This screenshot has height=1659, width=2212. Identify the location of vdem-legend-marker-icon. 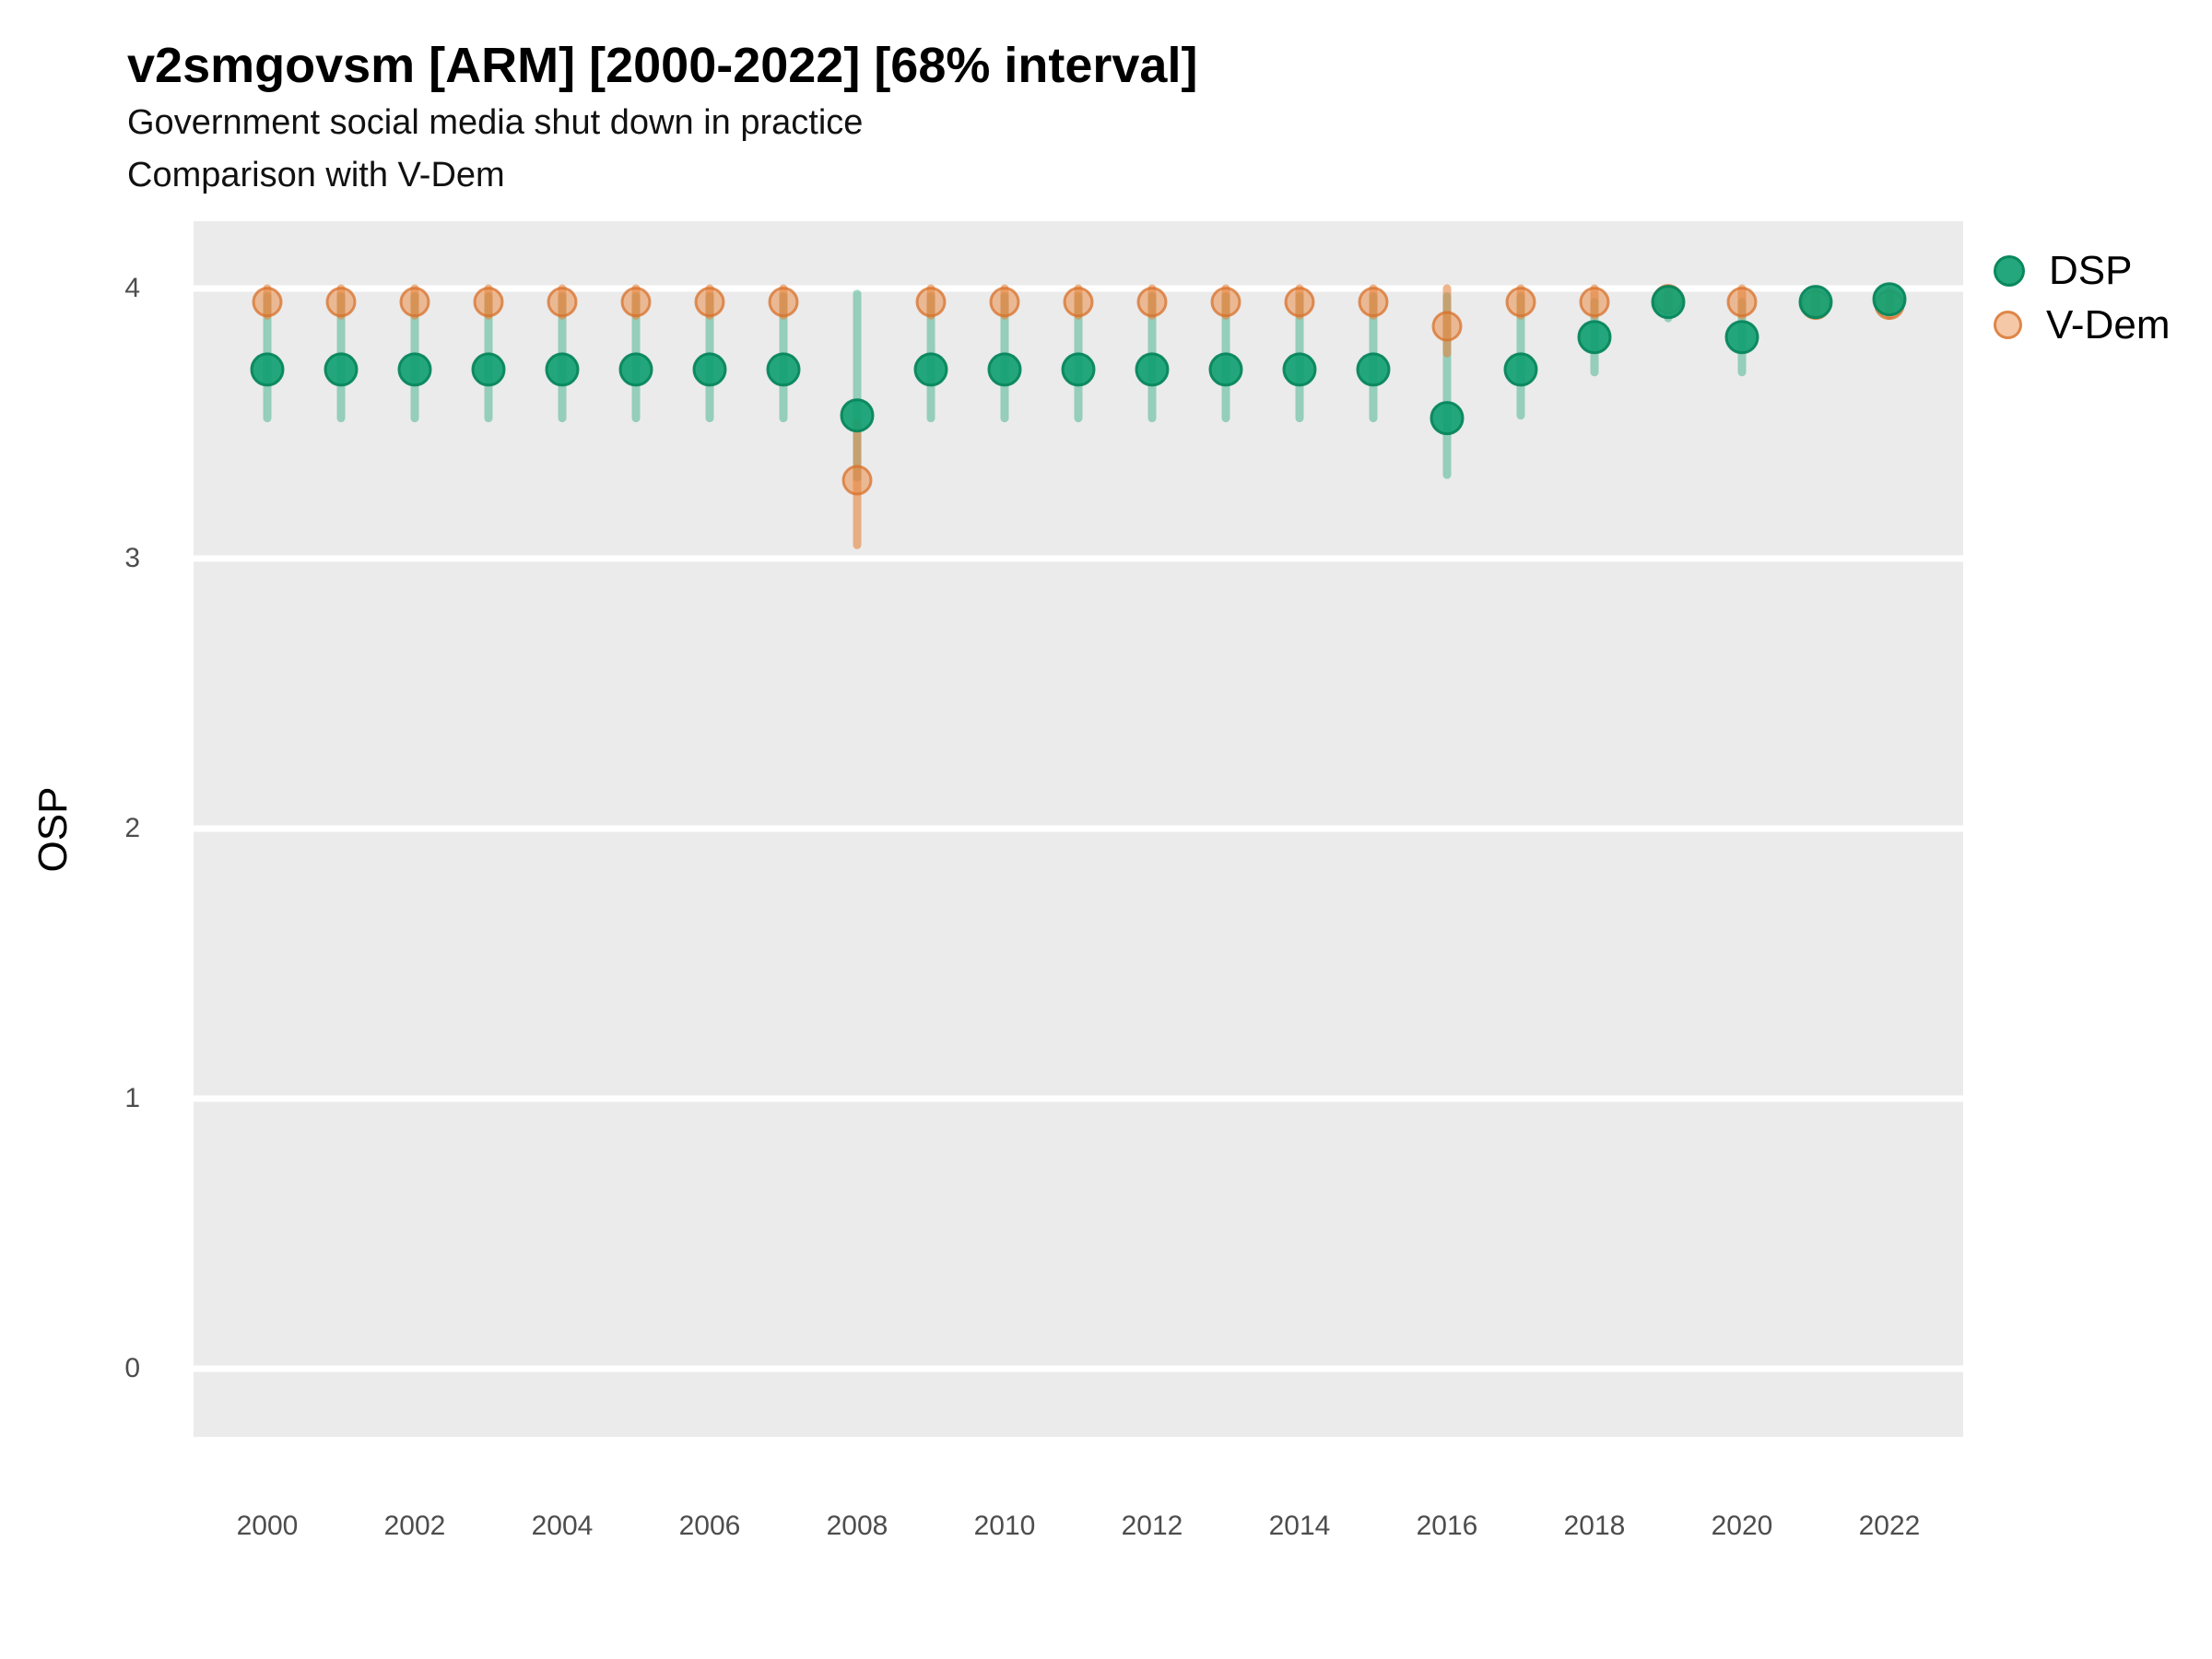
(2008, 325).